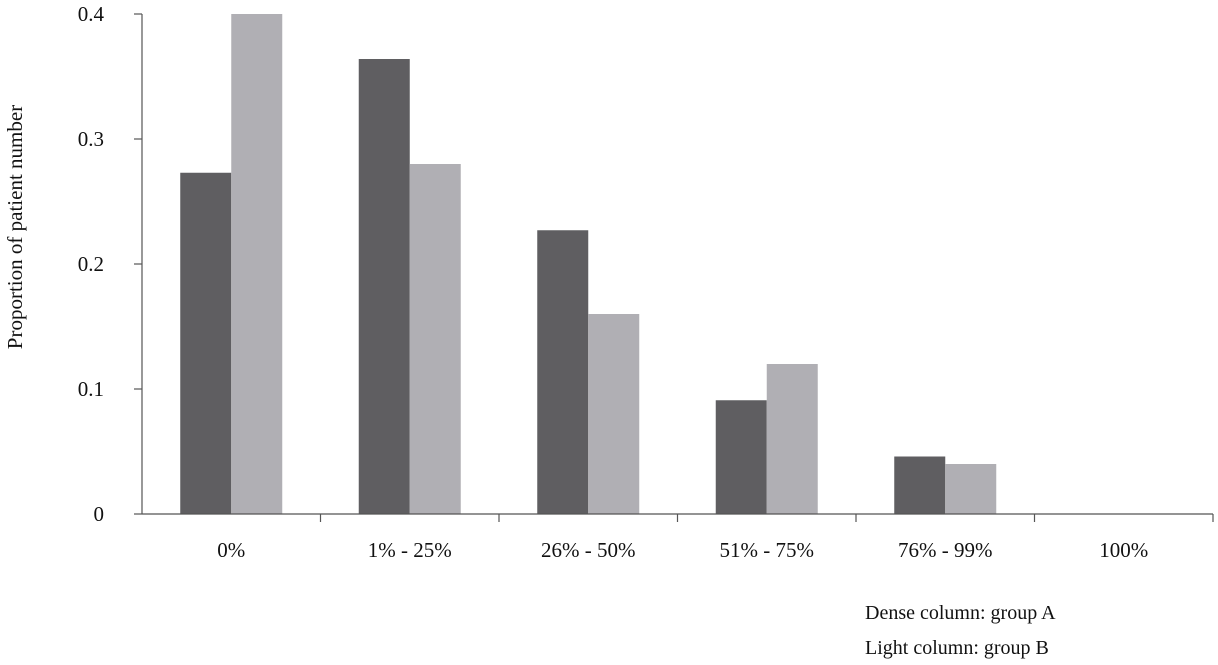 The image size is (1218, 665). What do you see at coordinates (588, 550) in the screenshot?
I see `x-tick-label: 26% - 50%` at bounding box center [588, 550].